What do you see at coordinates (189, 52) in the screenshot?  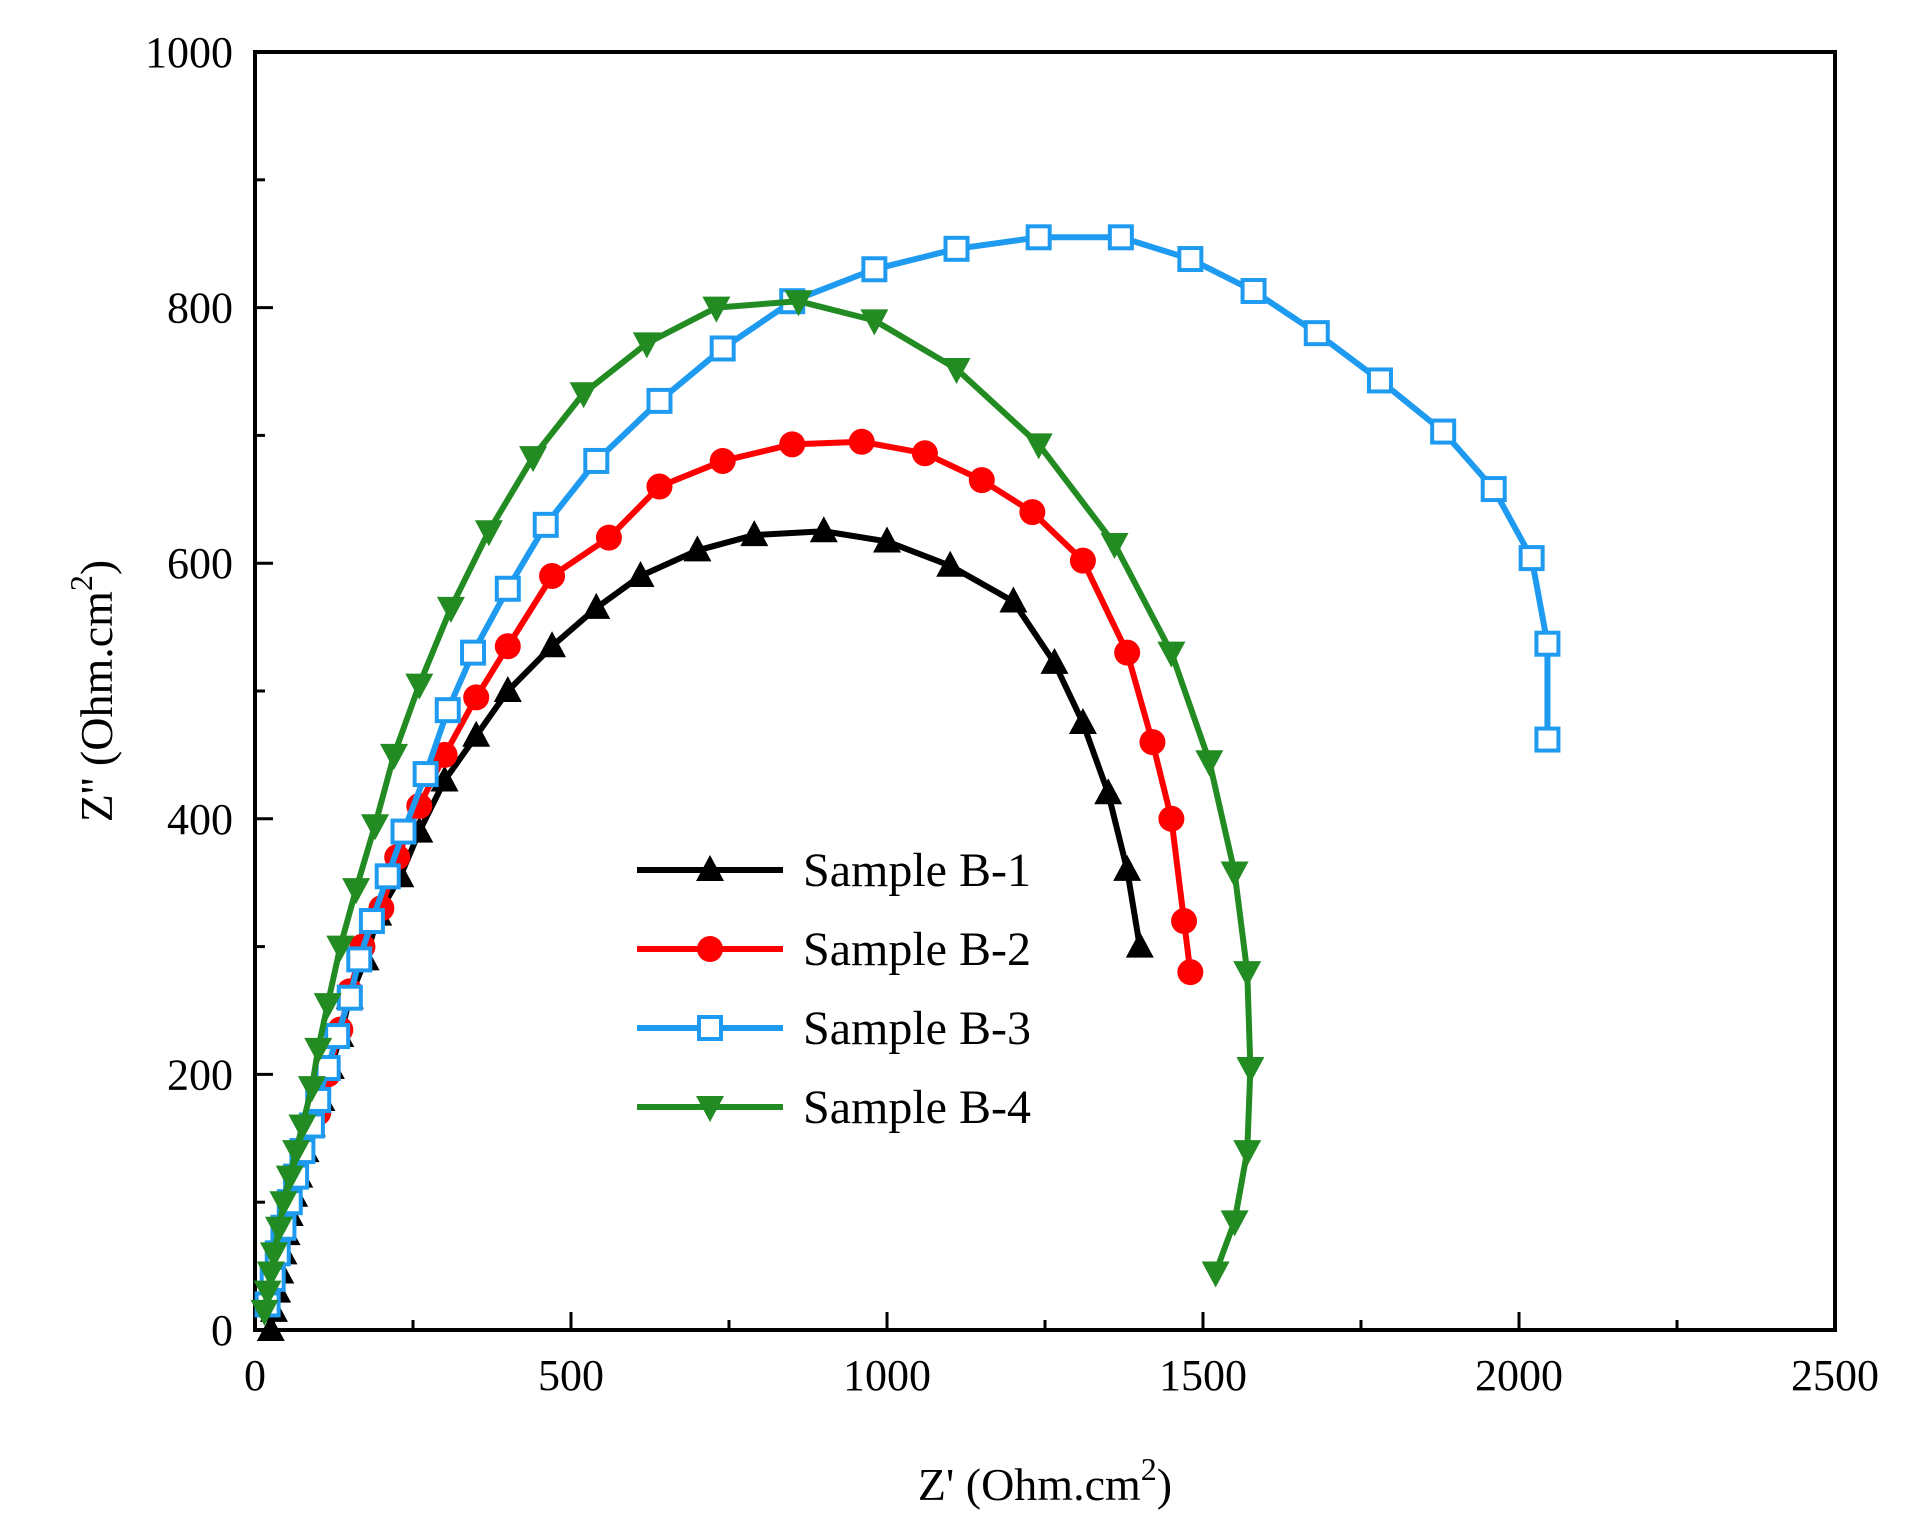 I see `y-tick-label: 1000` at bounding box center [189, 52].